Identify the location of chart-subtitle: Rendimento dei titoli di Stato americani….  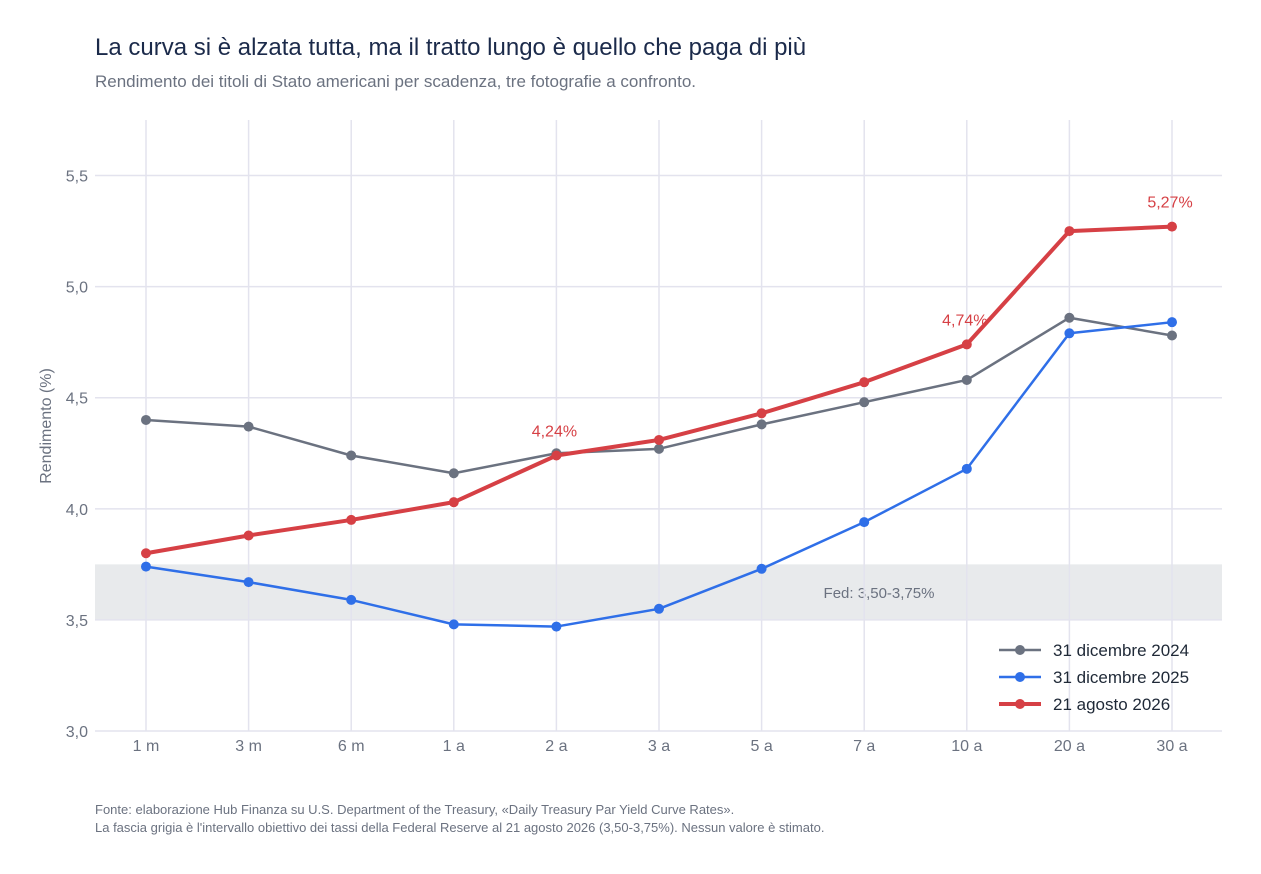
(396, 81).